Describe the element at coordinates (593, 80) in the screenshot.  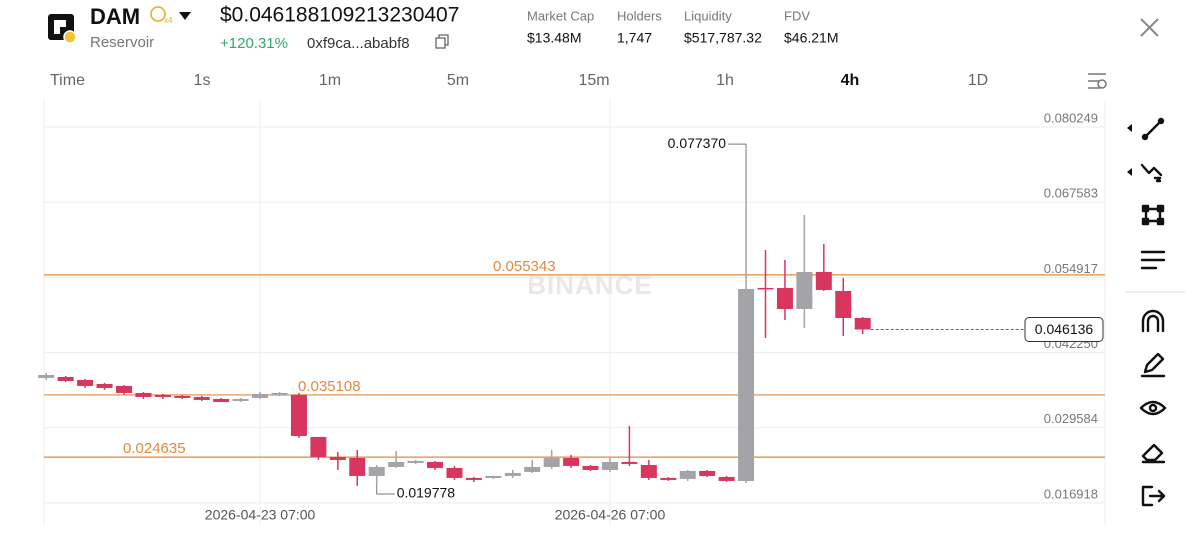
I see `timeframe-tab: 15m` at that location.